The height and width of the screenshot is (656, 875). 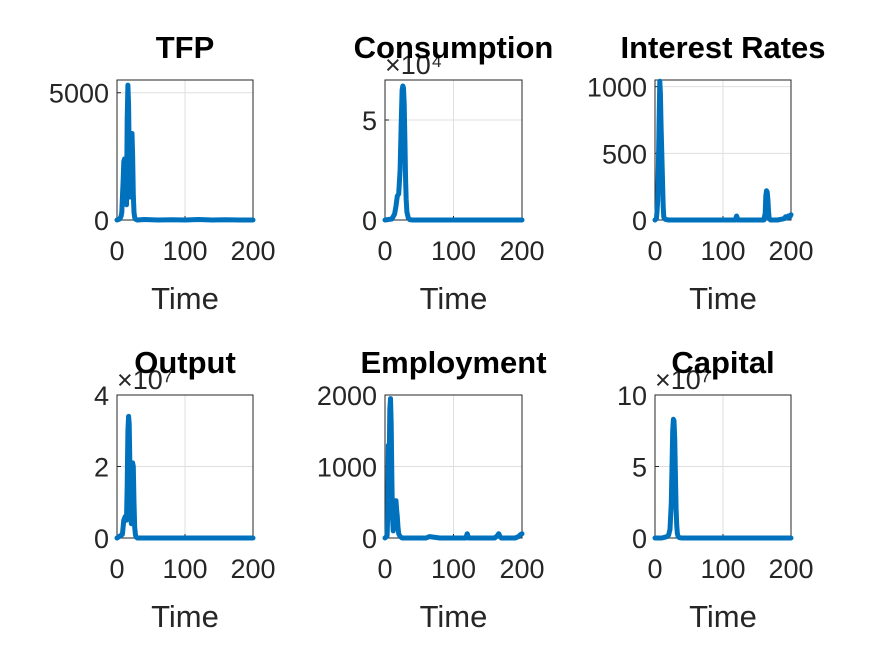 What do you see at coordinates (632, 396) in the screenshot?
I see `y-tick-label: 10` at bounding box center [632, 396].